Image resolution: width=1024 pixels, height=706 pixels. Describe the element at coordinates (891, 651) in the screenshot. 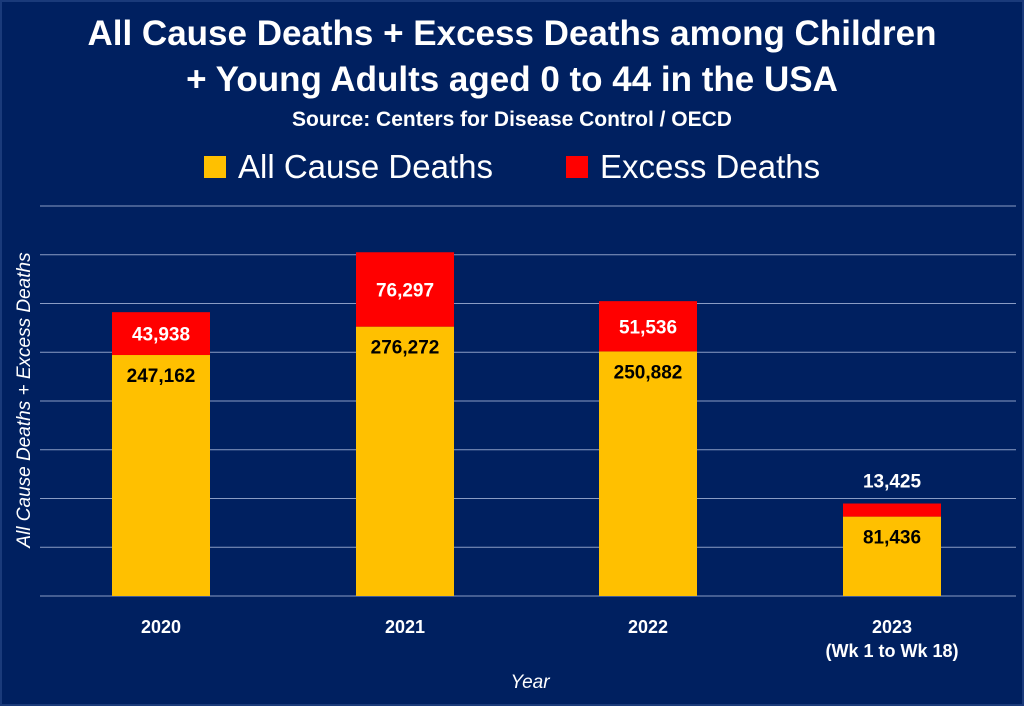

I see `x-tick-sublabel-2023: (Wk 1 to Wk 18)` at that location.